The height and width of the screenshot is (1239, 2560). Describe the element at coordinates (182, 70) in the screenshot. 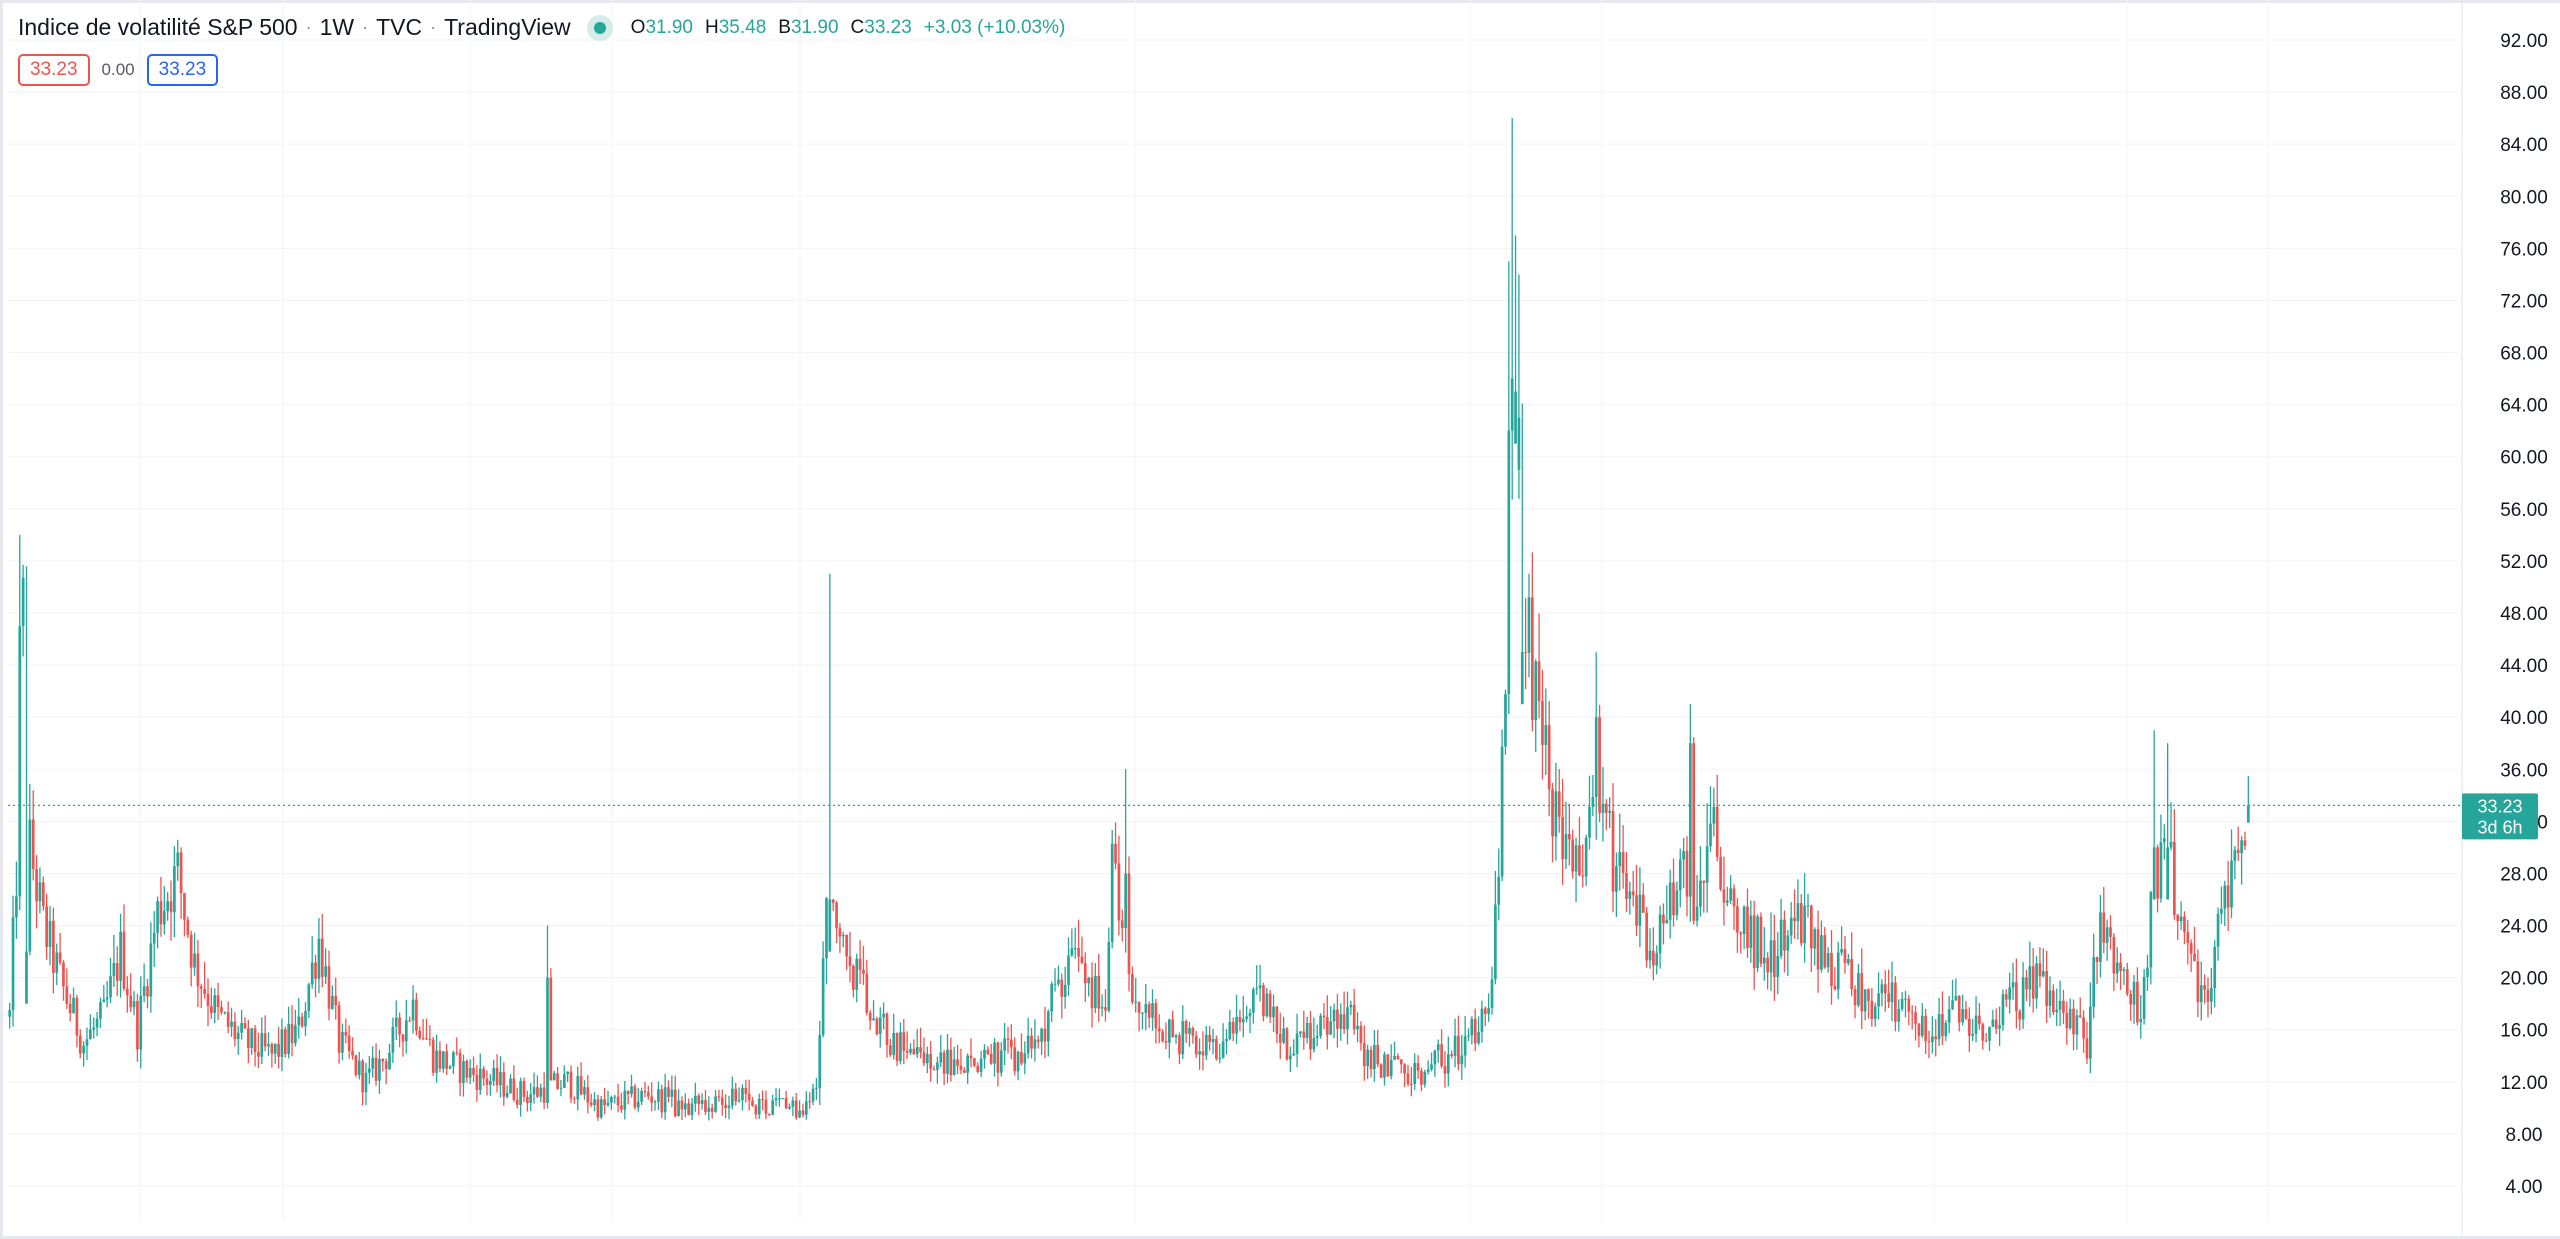

I see `ask-badge: 33.23` at that location.